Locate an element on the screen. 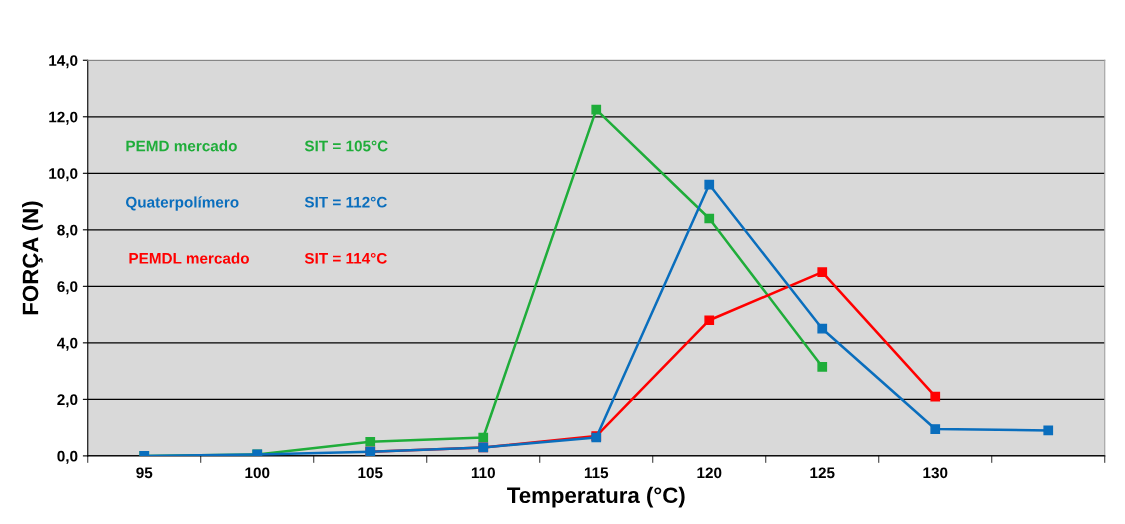 This screenshot has height=524, width=1125. x-tick-label: 125 is located at coordinates (822, 473).